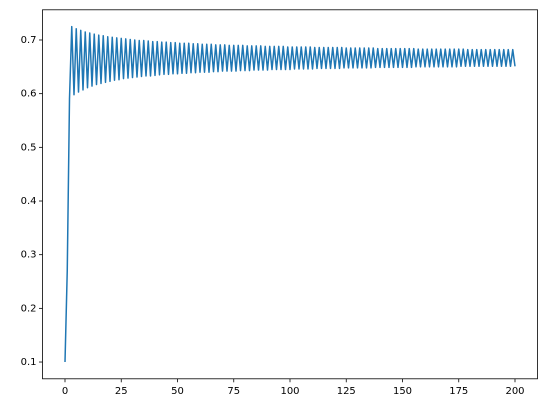 Image resolution: width=547 pixels, height=413 pixels. Describe the element at coordinates (177, 391) in the screenshot. I see `x-tick-label: 50` at that location.